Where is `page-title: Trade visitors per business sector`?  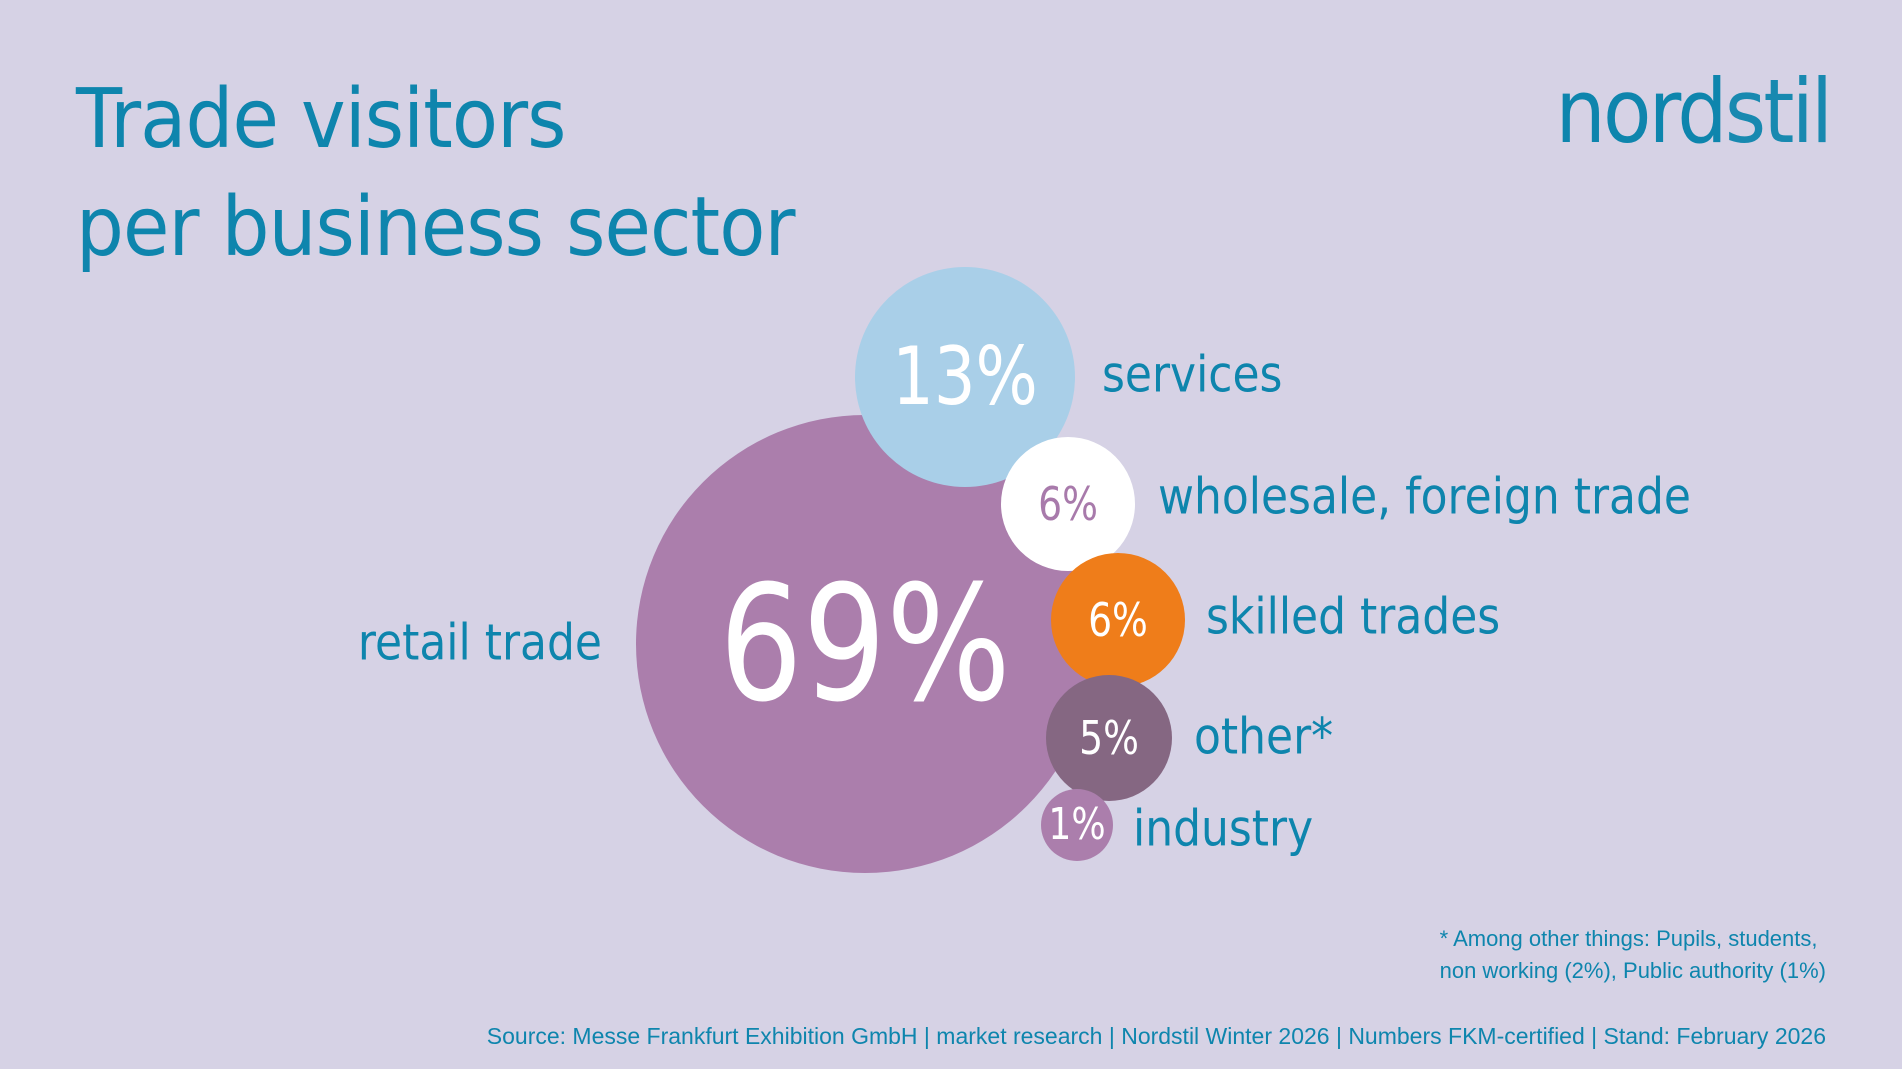
page-title: Trade visitors per business sector is located at coordinates (435, 174).